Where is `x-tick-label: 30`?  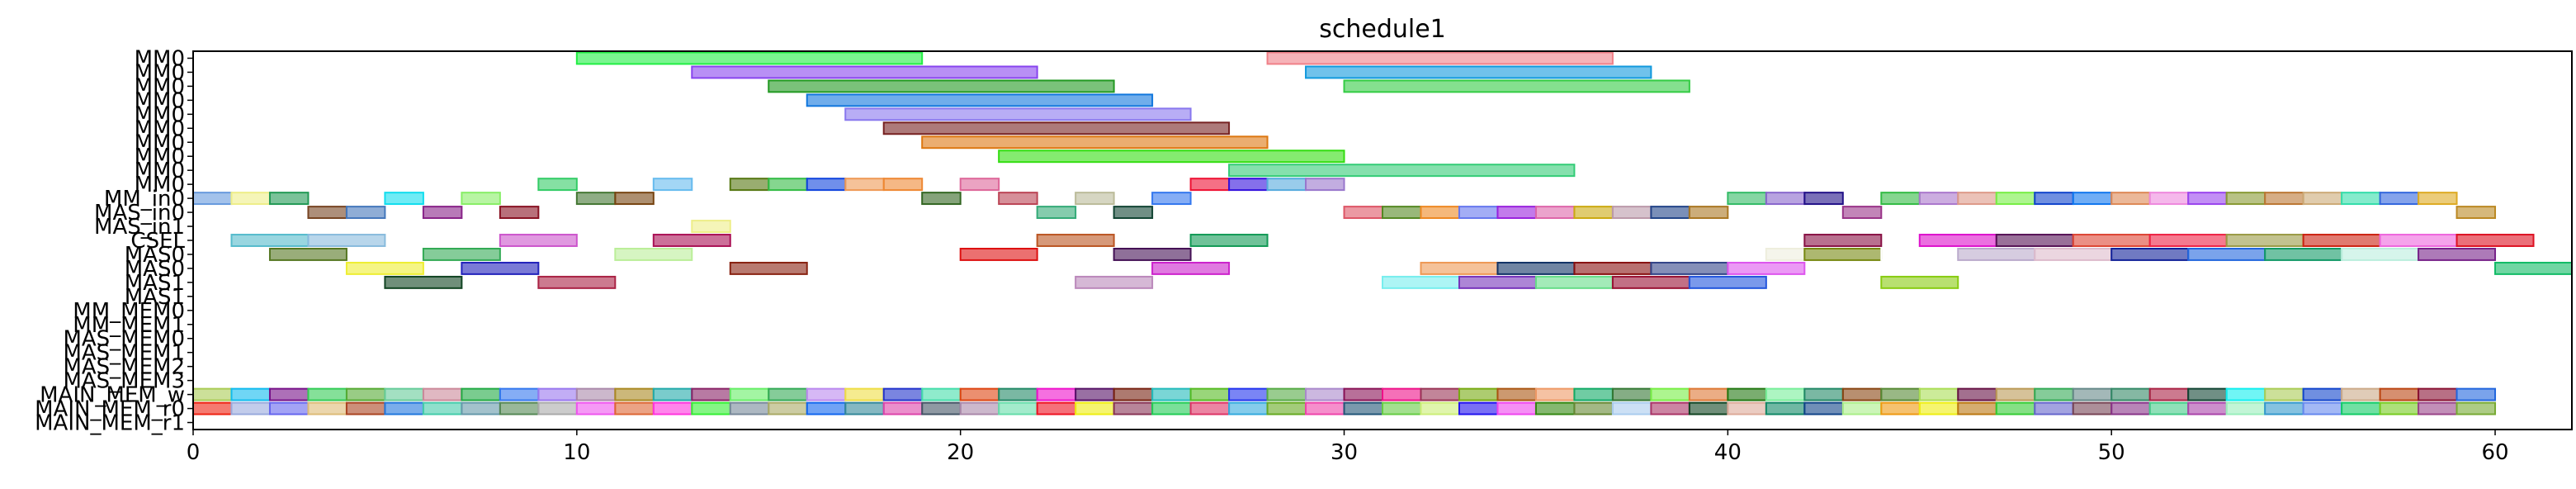 x-tick-label: 30 is located at coordinates (1344, 452).